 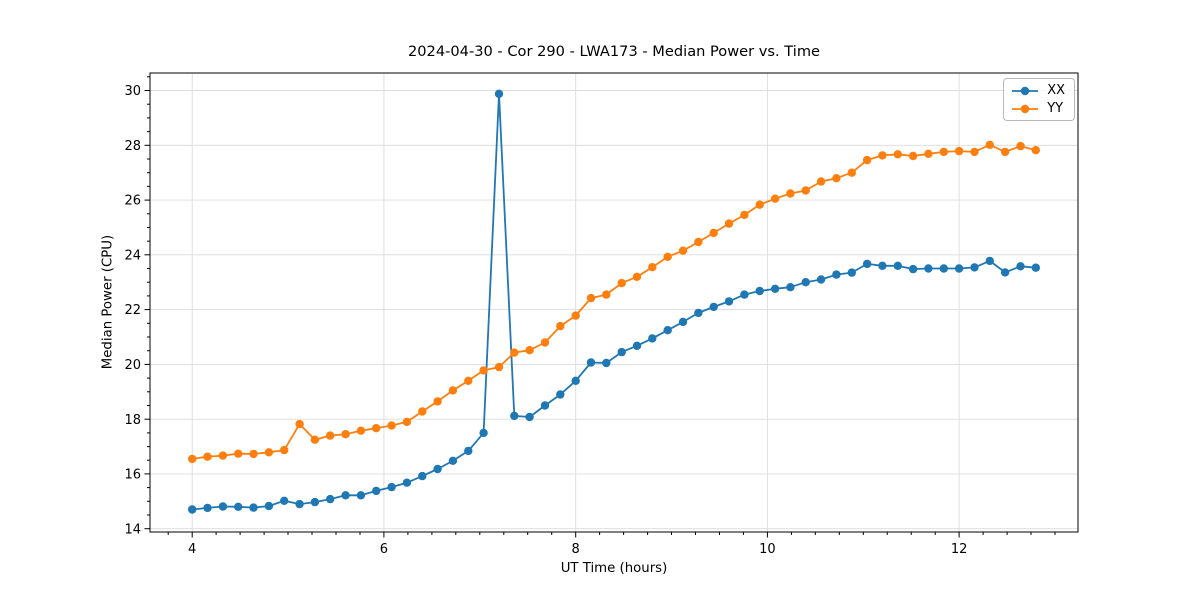 I want to click on svg-text: 6, so click(x=384, y=549).